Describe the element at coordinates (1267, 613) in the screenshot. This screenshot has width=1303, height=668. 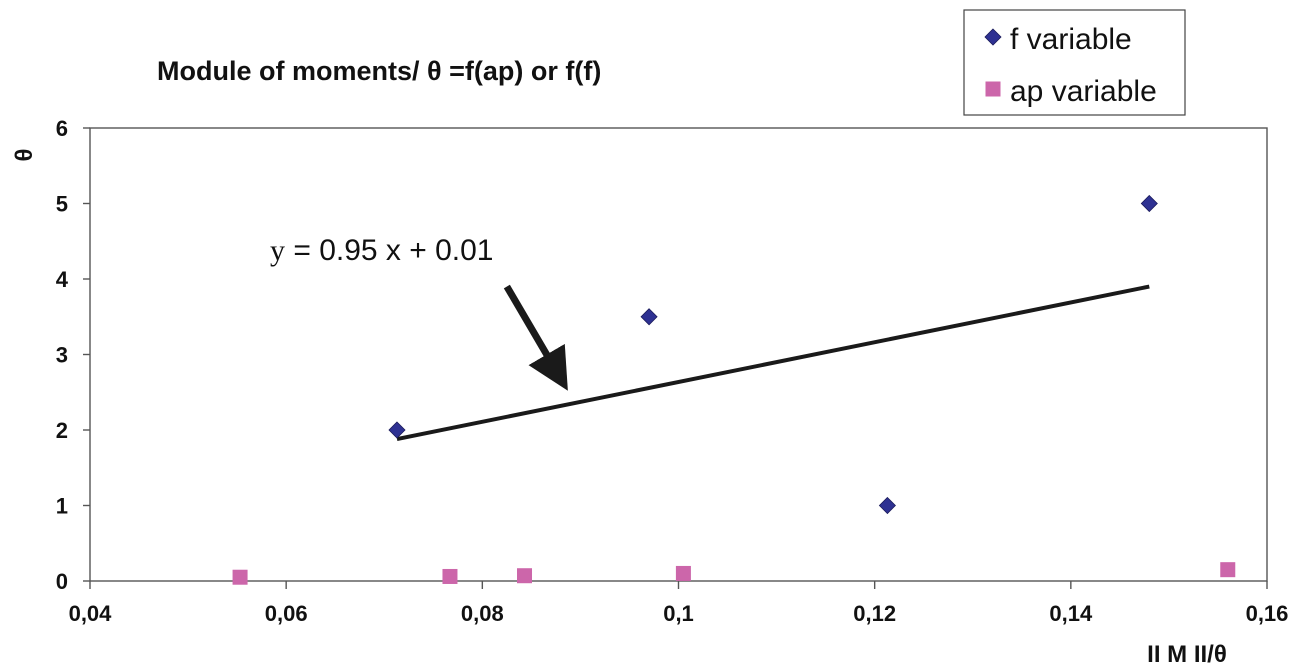
I see `x-tick-label: 0,16` at that location.